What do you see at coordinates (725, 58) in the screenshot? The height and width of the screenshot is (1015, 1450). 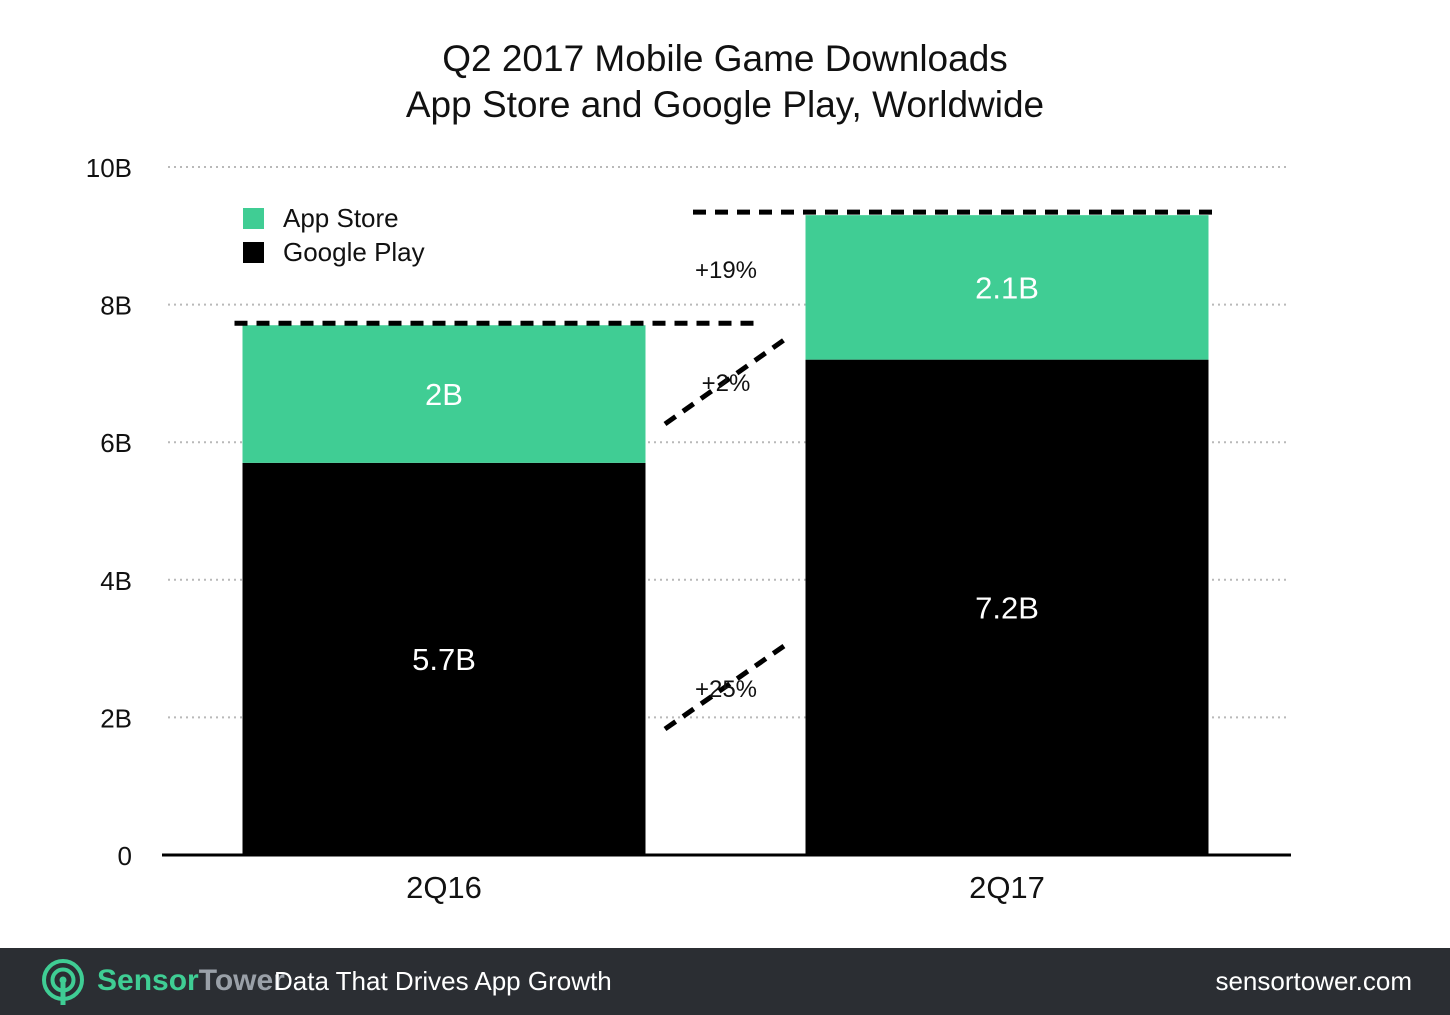 I see `chart-title: Q2 2017 Mobile Game Downloads` at bounding box center [725, 58].